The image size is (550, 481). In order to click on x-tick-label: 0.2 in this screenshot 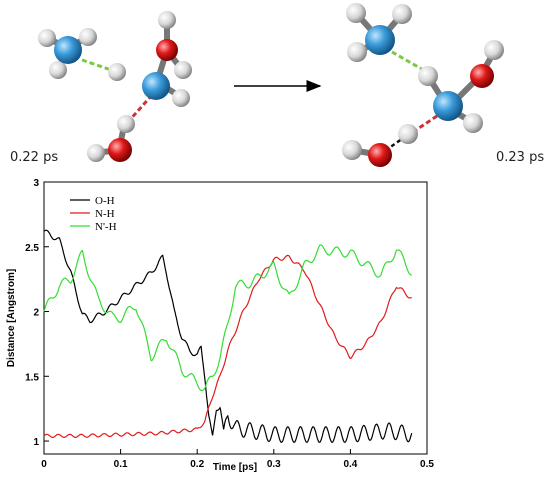, I will do `click(197, 464)`.